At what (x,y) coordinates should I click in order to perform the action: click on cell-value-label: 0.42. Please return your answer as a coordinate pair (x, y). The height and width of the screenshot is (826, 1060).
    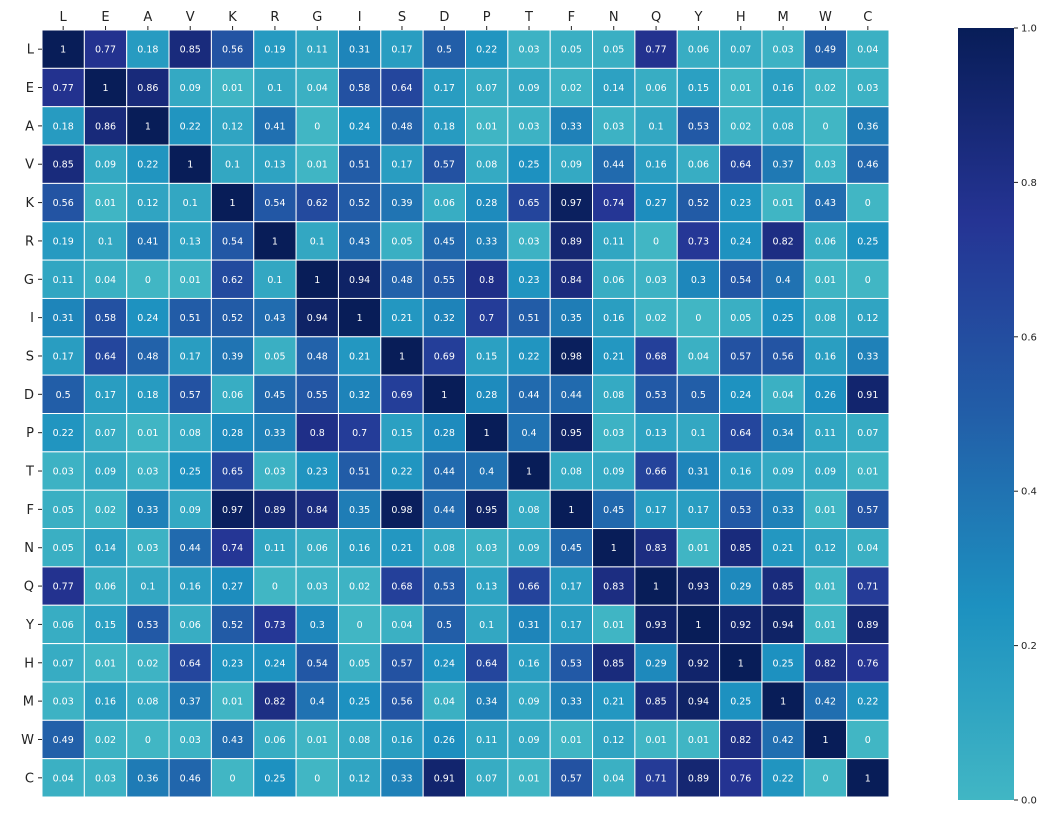
    Looking at the image, I should click on (783, 740).